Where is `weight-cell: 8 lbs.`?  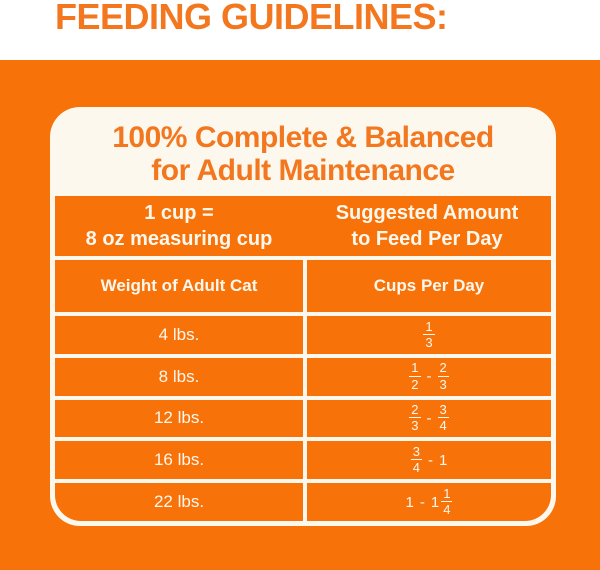
weight-cell: 8 lbs. is located at coordinates (179, 376).